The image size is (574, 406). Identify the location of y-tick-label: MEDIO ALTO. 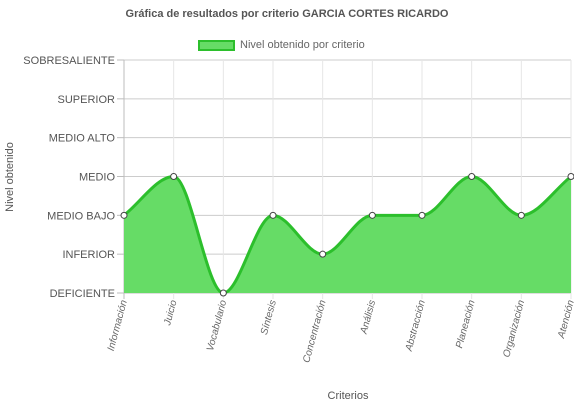
(82, 139).